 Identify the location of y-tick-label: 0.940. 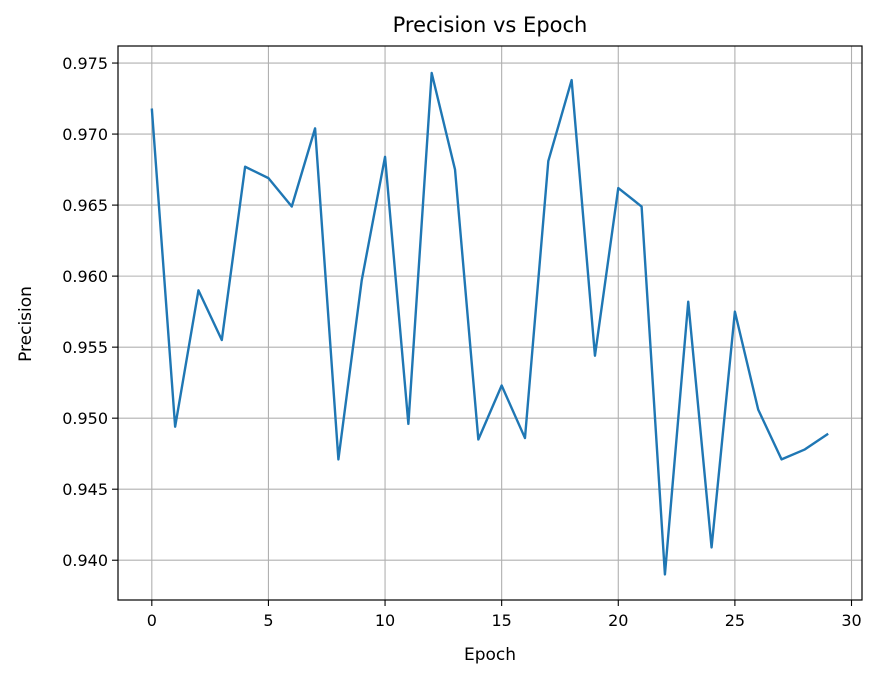
(85, 560).